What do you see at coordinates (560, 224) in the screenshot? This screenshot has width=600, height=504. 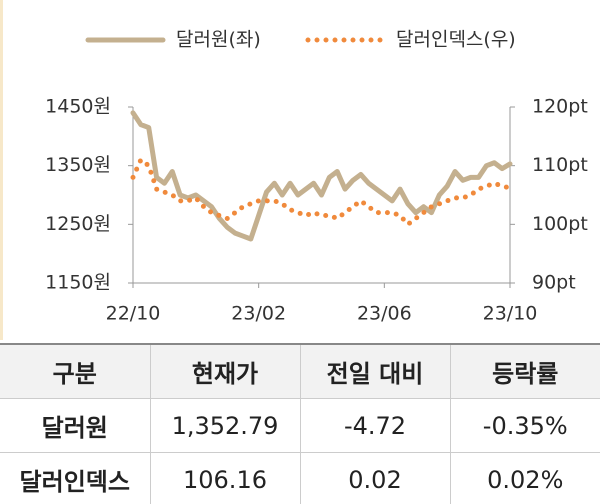 I see `y2-tick-label: 100pt` at bounding box center [560, 224].